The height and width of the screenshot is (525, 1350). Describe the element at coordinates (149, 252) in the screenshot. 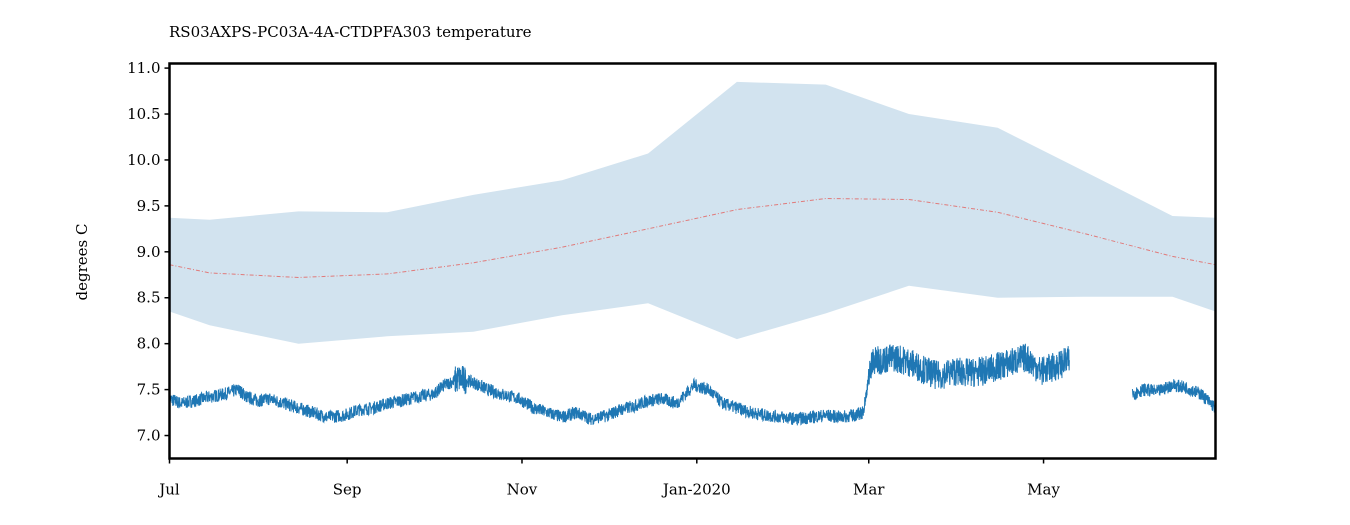

I see `y-tick-label: 9.0` at that location.